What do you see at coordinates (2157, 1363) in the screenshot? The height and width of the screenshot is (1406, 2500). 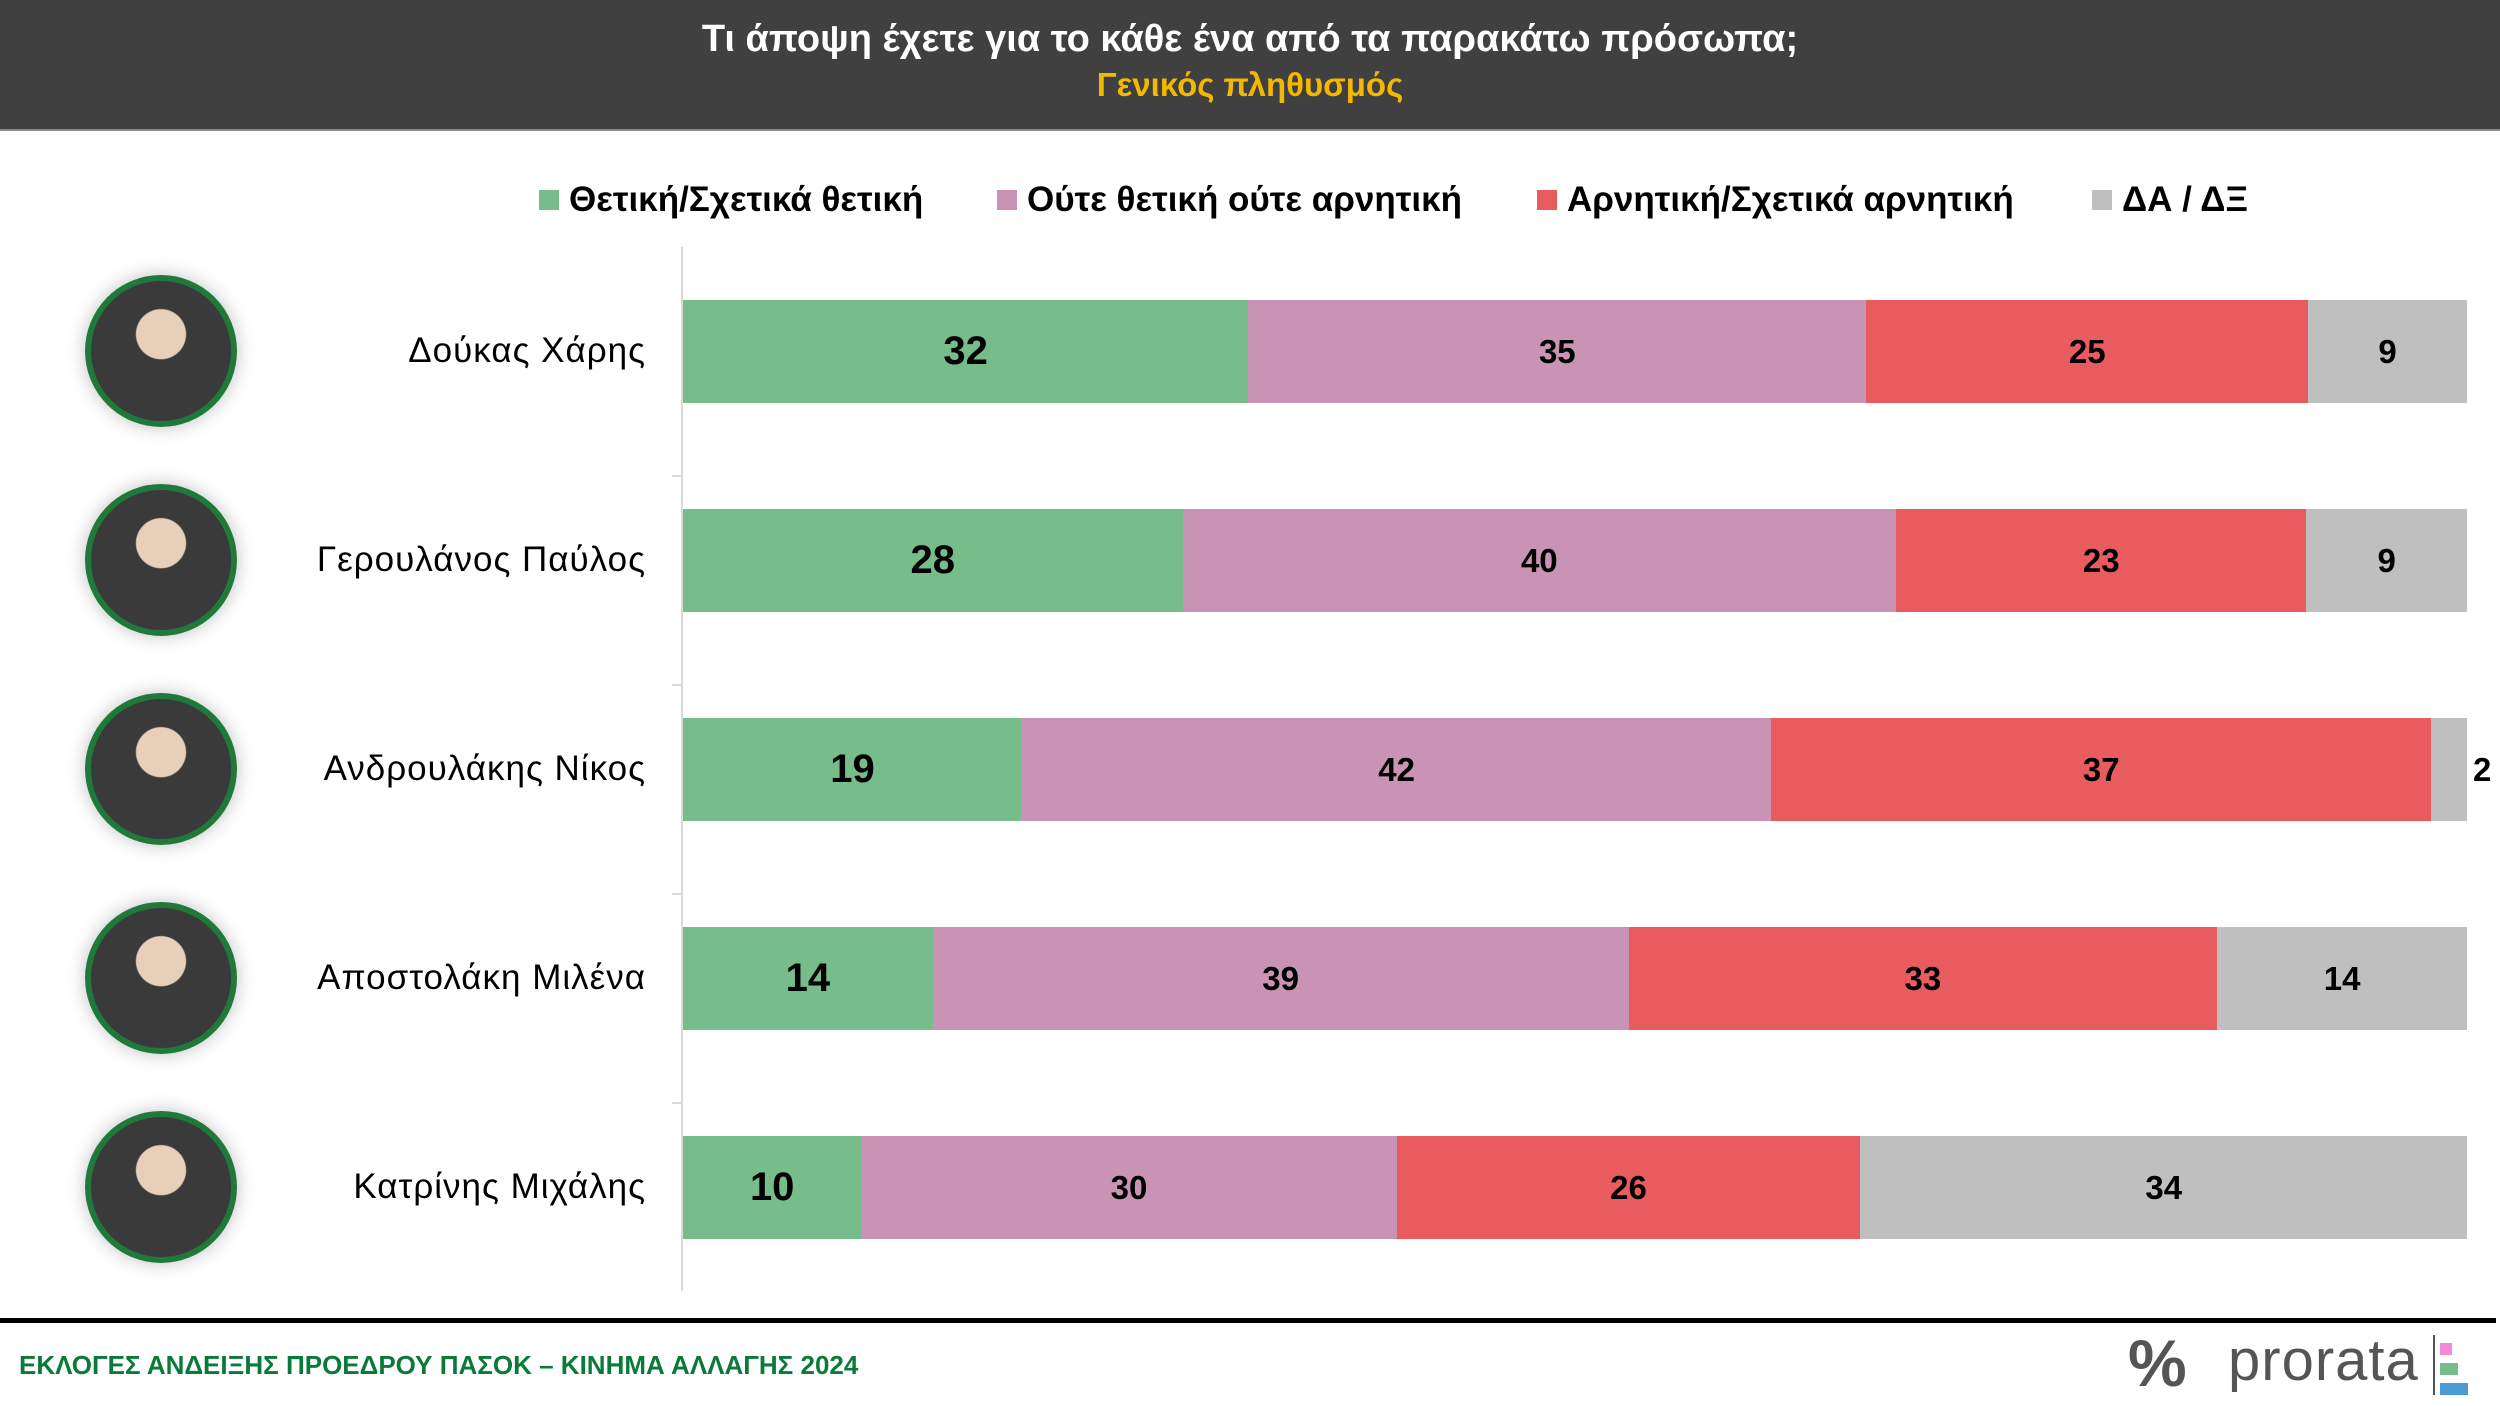 I see `percent-logo-icon: %` at bounding box center [2157, 1363].